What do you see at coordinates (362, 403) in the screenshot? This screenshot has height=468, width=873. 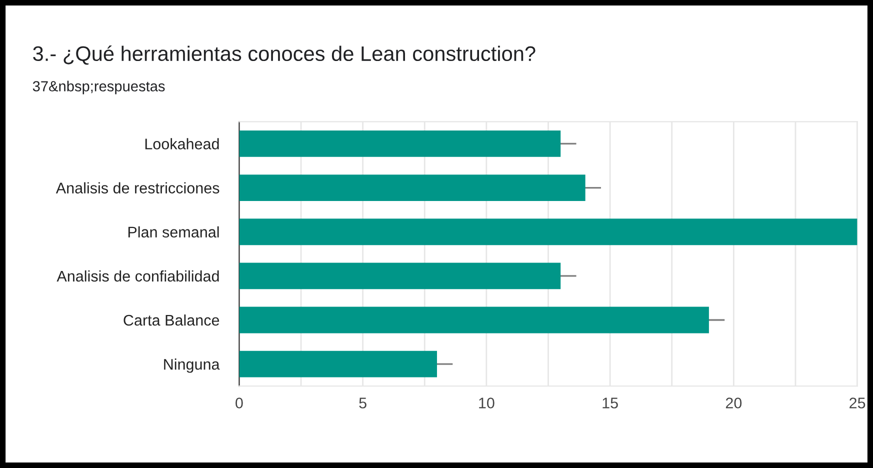 I see `x-tick-label: 5` at bounding box center [362, 403].